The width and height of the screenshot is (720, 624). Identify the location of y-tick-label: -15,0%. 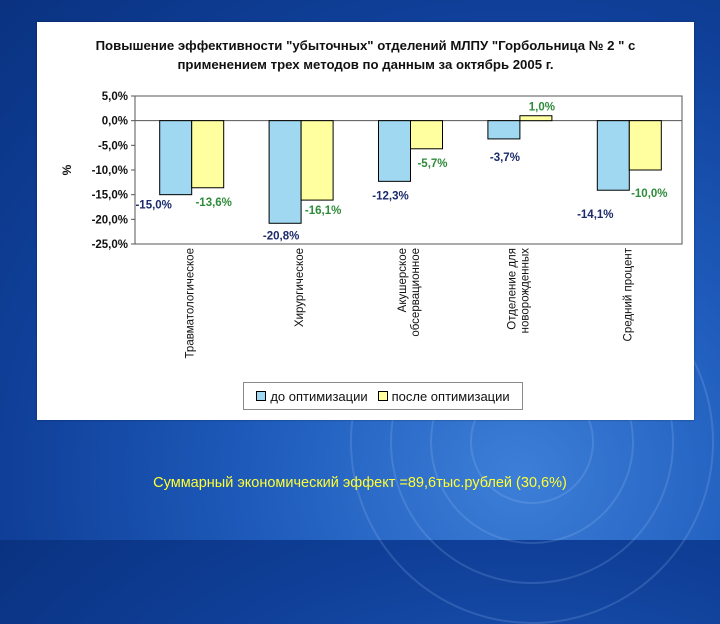
(110, 196).